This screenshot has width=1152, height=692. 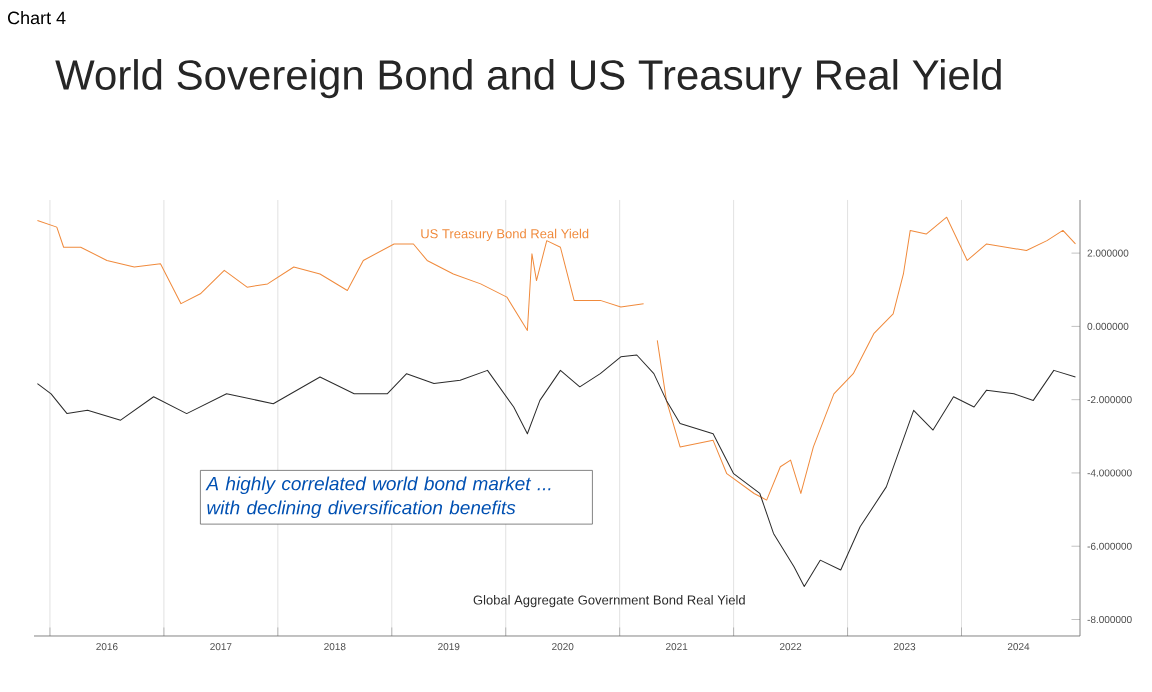 What do you see at coordinates (528, 79) in the screenshot?
I see `chart-title: World Sovereign Bond and US Treasury Real Yield` at bounding box center [528, 79].